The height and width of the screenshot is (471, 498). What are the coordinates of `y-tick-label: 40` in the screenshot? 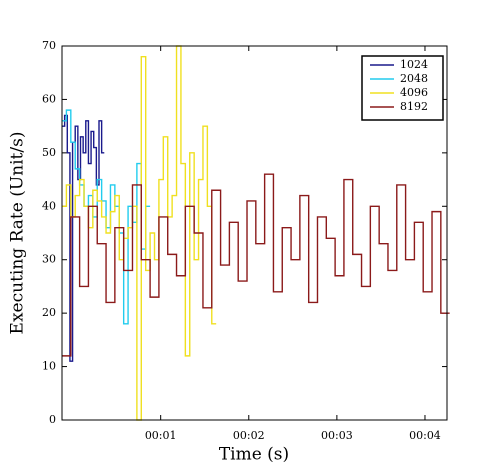 It's located at (49, 205).